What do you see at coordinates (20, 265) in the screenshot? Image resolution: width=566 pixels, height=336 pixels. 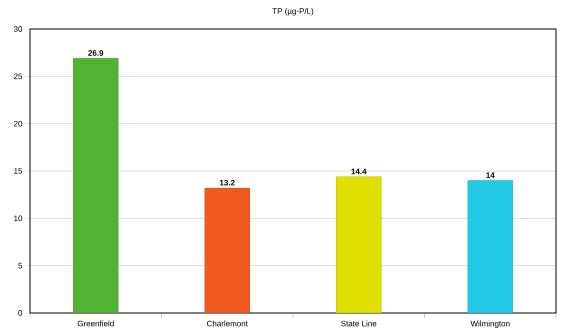 I see `y-tick-label: 5` at bounding box center [20, 265].